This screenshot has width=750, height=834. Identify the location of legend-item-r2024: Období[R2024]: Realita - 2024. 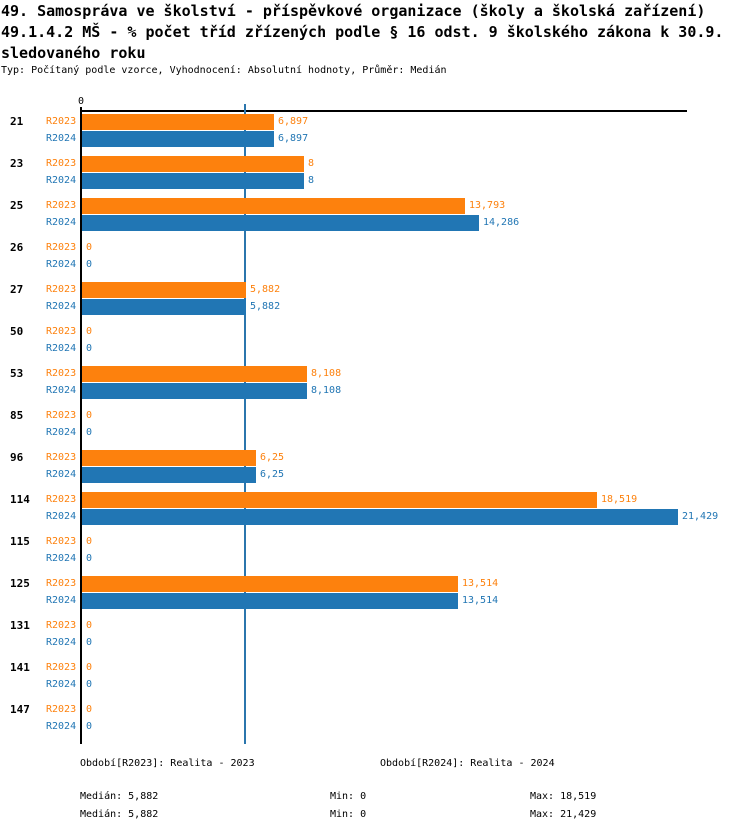
(467, 763).